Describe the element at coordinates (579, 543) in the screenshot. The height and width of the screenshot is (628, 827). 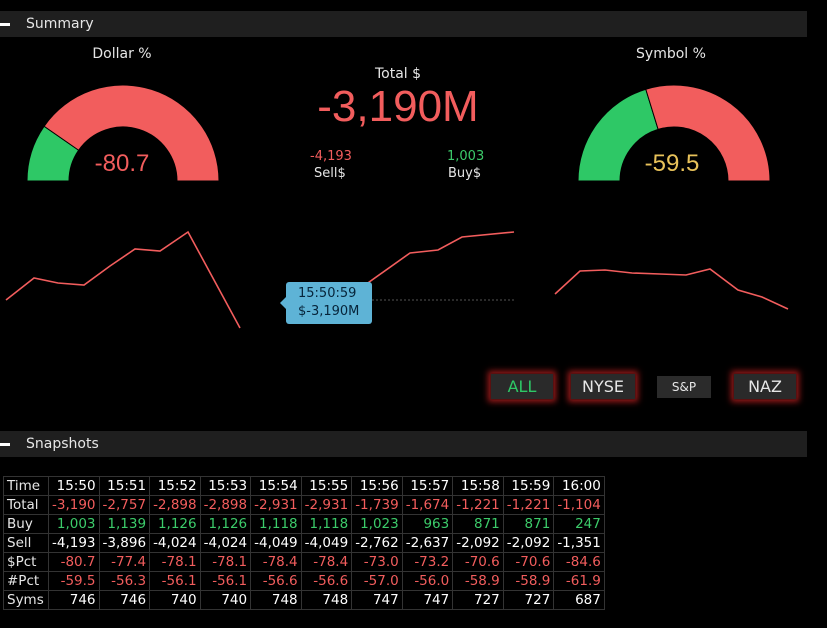
I see `table-cell: -1,351` at that location.